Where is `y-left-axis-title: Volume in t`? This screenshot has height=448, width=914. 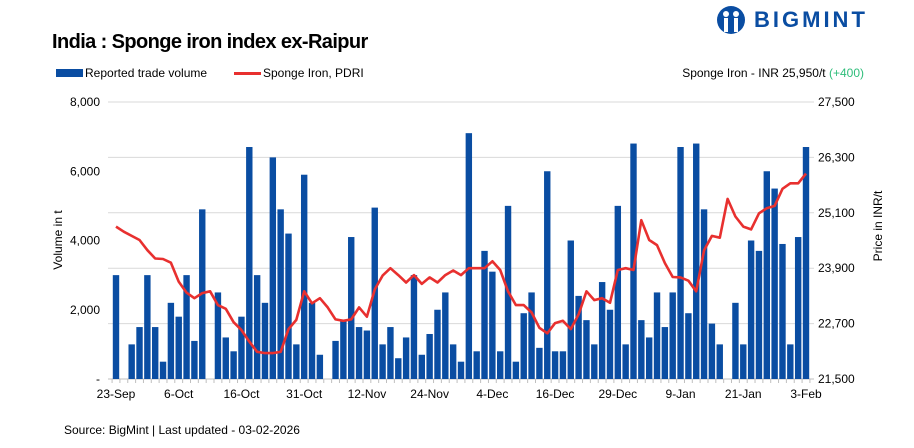 y-left-axis-title: Volume in t is located at coordinates (58, 240).